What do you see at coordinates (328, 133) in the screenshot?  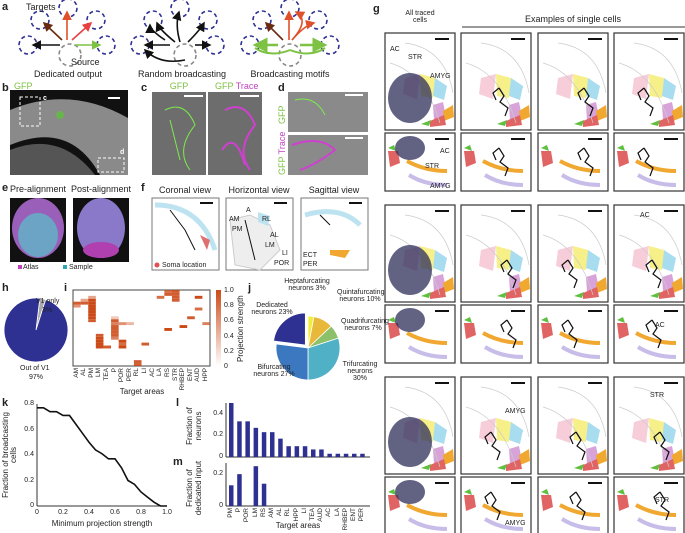 I see `panel-d-images` at bounding box center [328, 133].